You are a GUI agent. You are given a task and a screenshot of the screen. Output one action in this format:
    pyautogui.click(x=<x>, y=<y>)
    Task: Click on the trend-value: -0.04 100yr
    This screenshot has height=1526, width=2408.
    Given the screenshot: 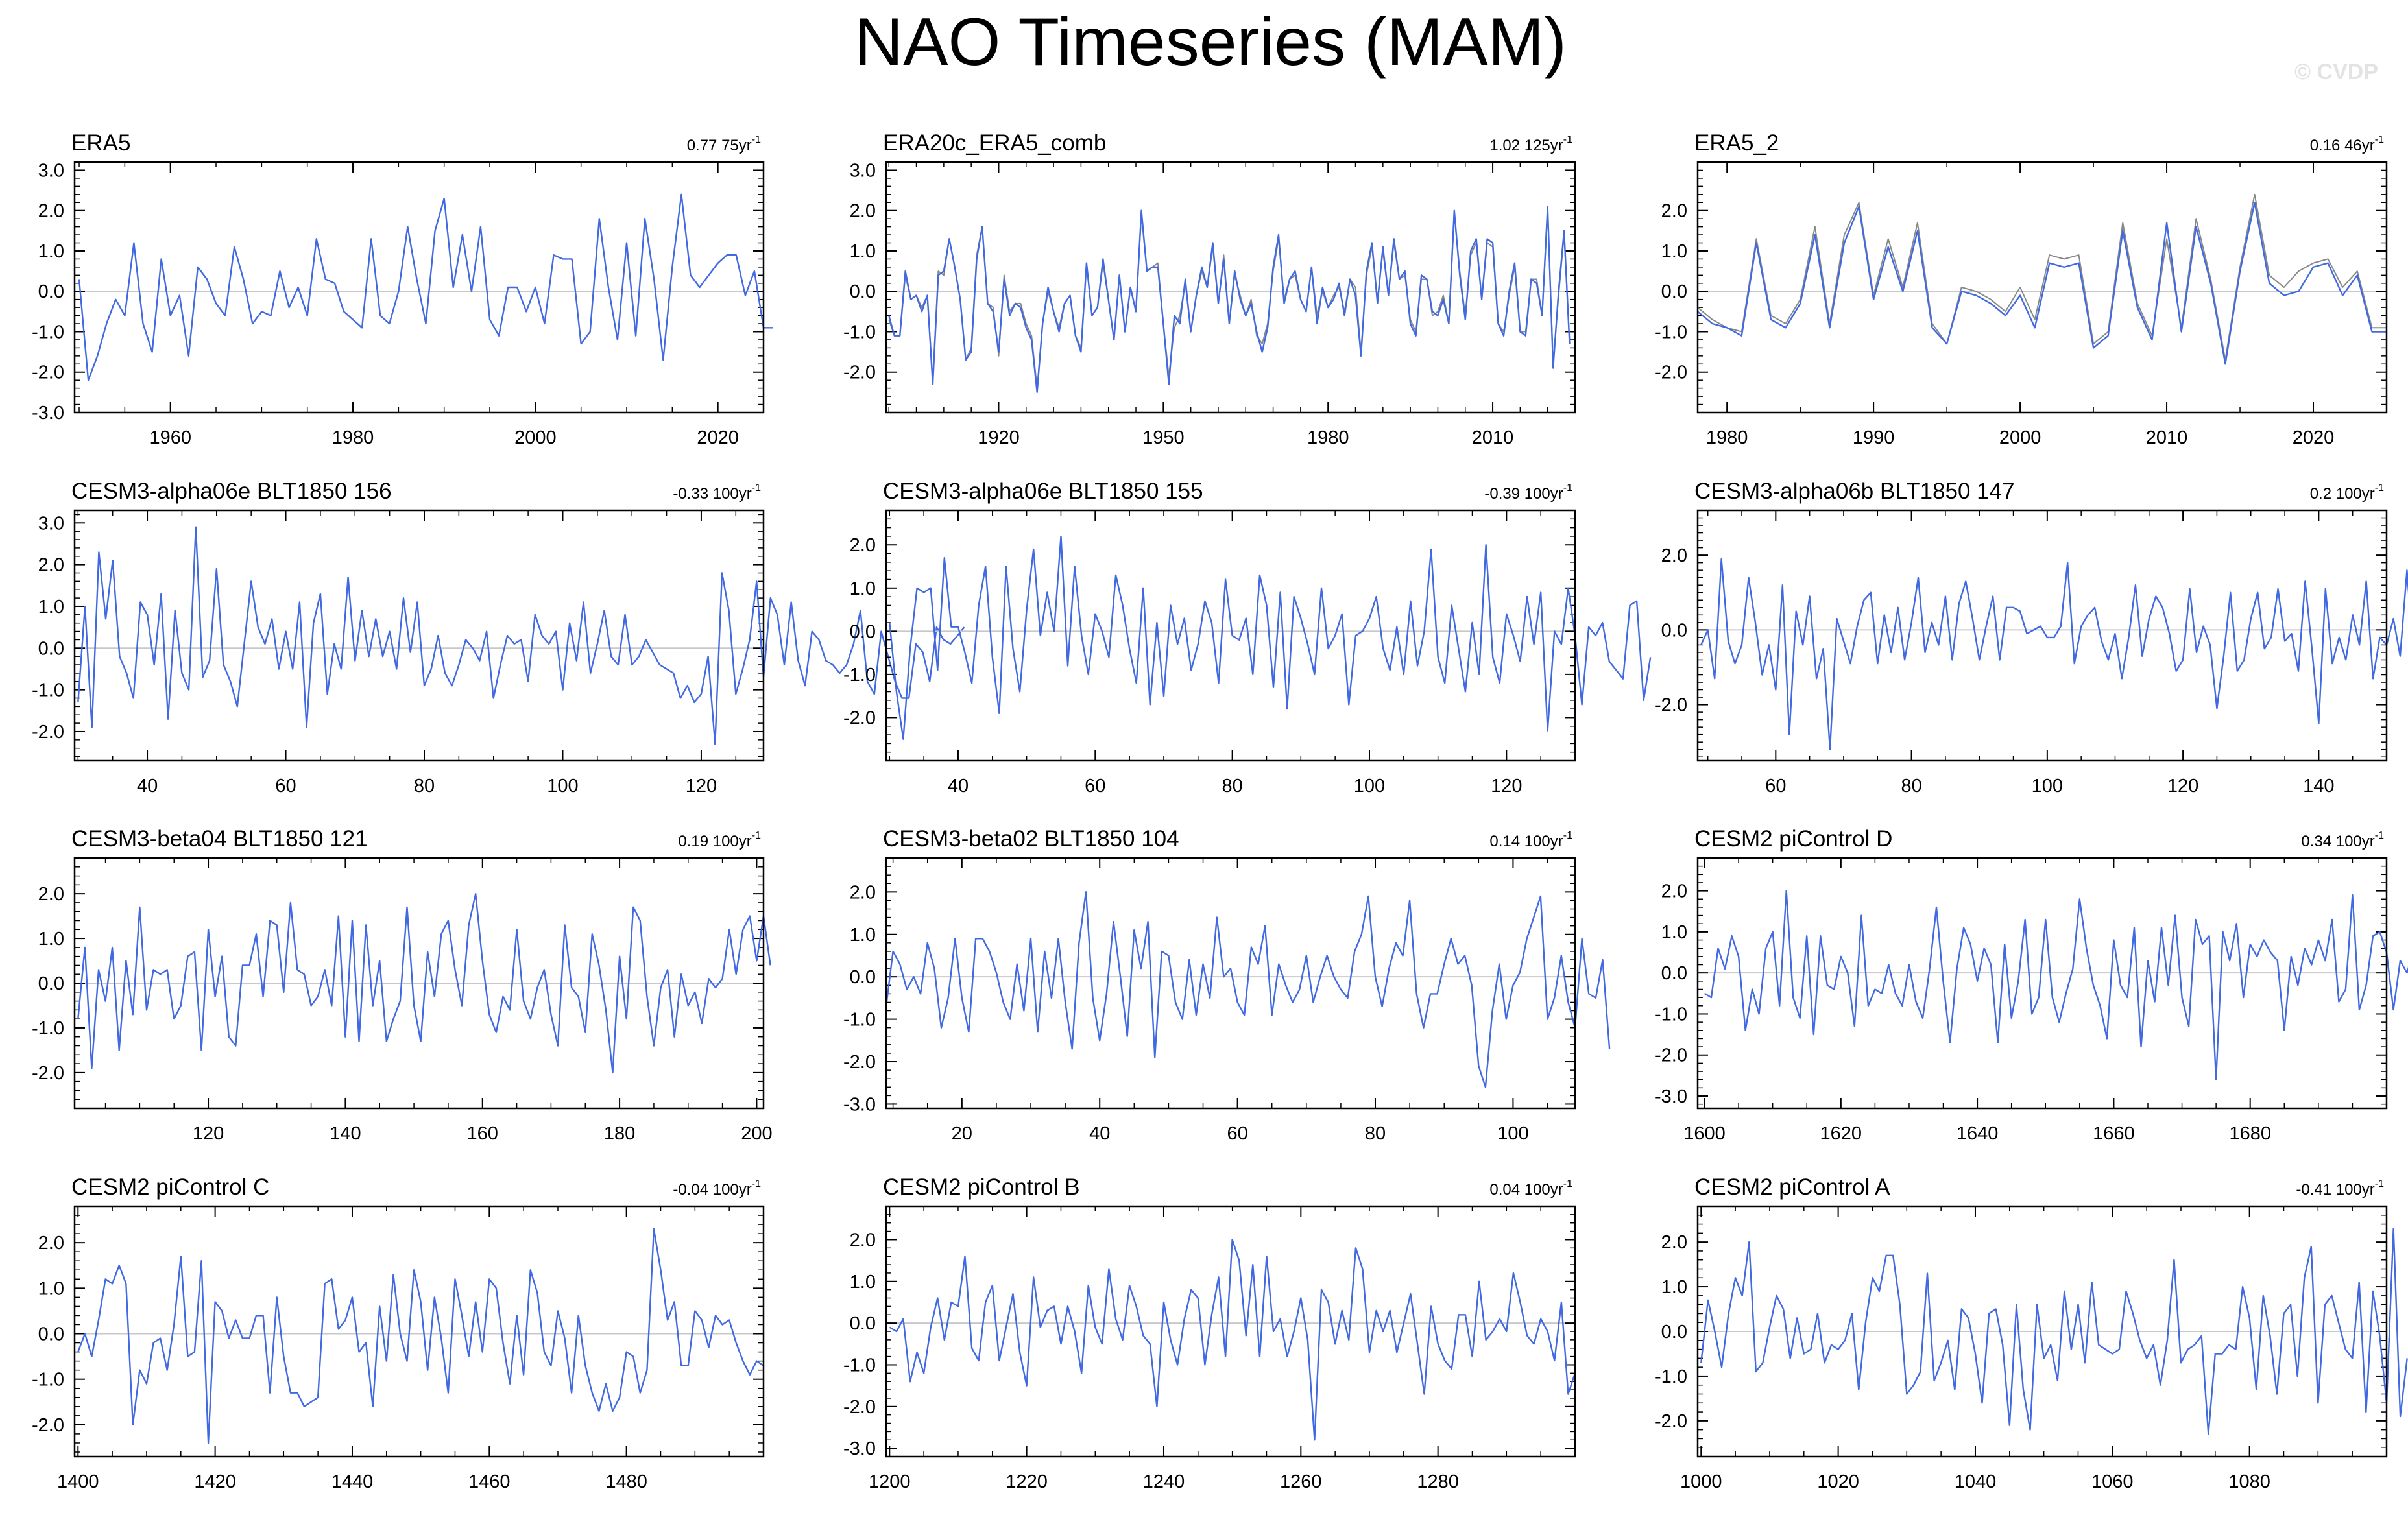 What is the action you would take?
    pyautogui.click(x=712, y=1189)
    